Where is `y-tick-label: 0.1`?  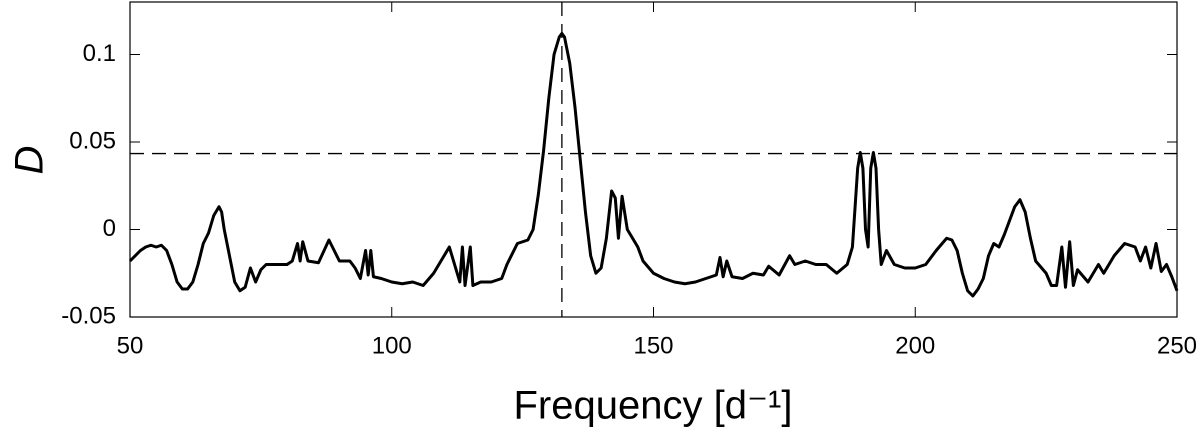
y-tick-label: 0.1 is located at coordinates (99, 53).